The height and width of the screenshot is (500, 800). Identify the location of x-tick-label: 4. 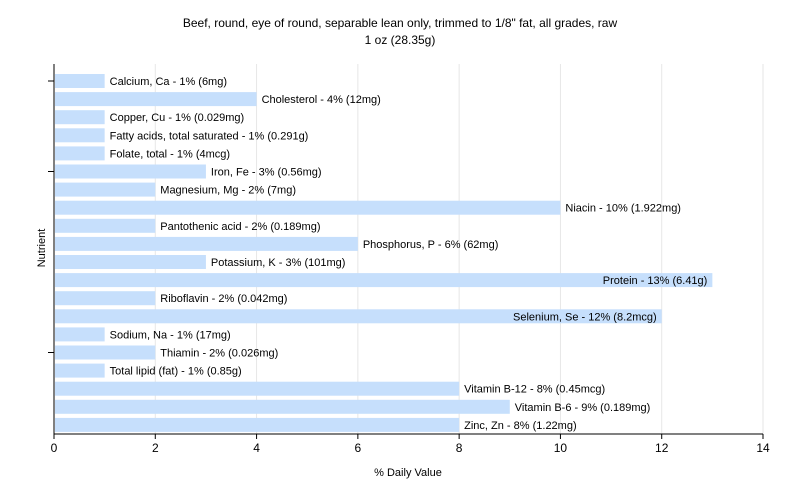
(256, 448).